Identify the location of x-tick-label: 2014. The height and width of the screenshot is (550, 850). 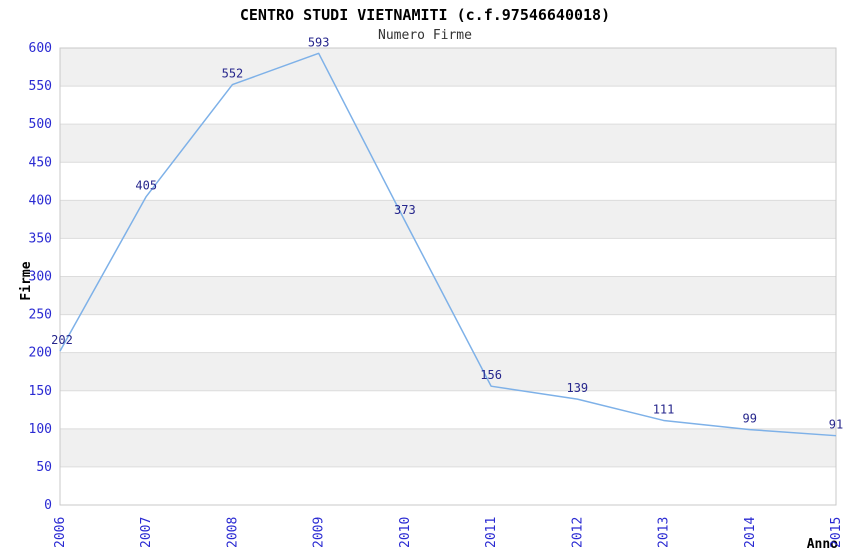
(750, 532).